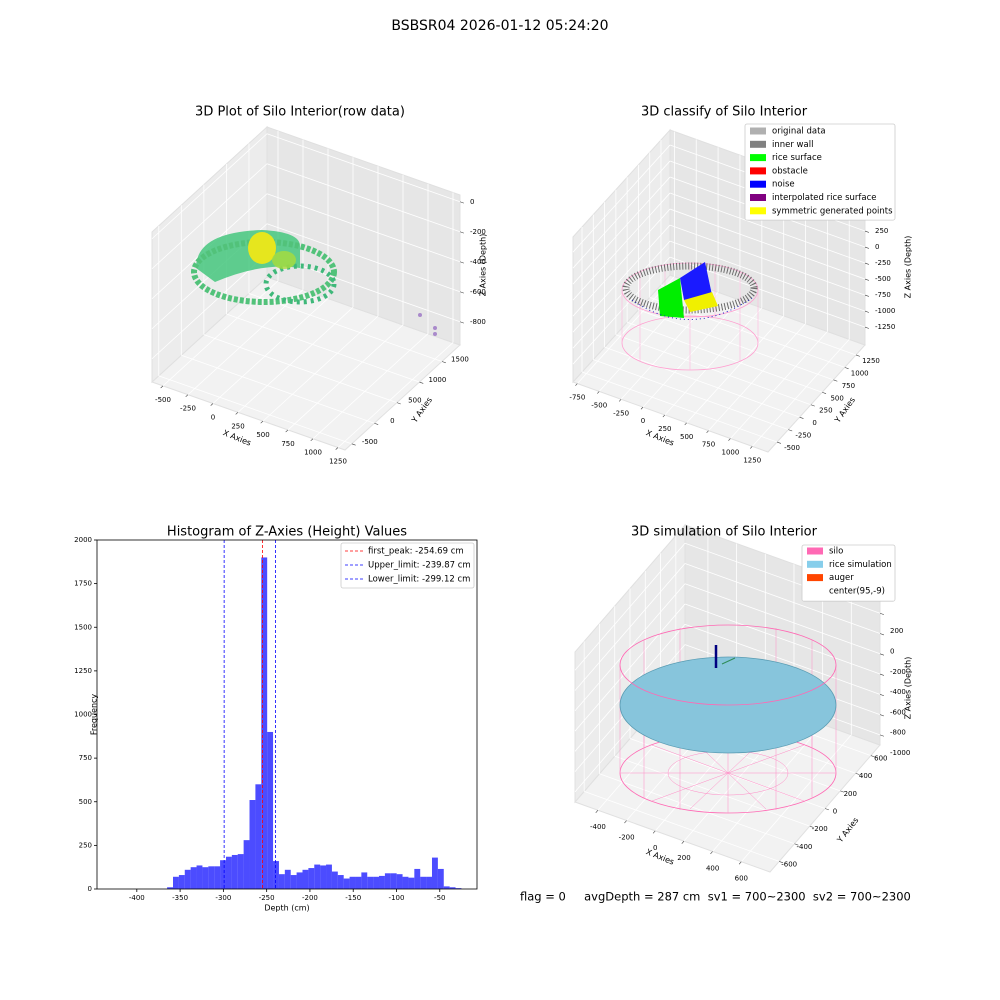 This screenshot has height=1000, width=1000. Describe the element at coordinates (898, 712) in the screenshot. I see `z-tick-label: -600` at that location.